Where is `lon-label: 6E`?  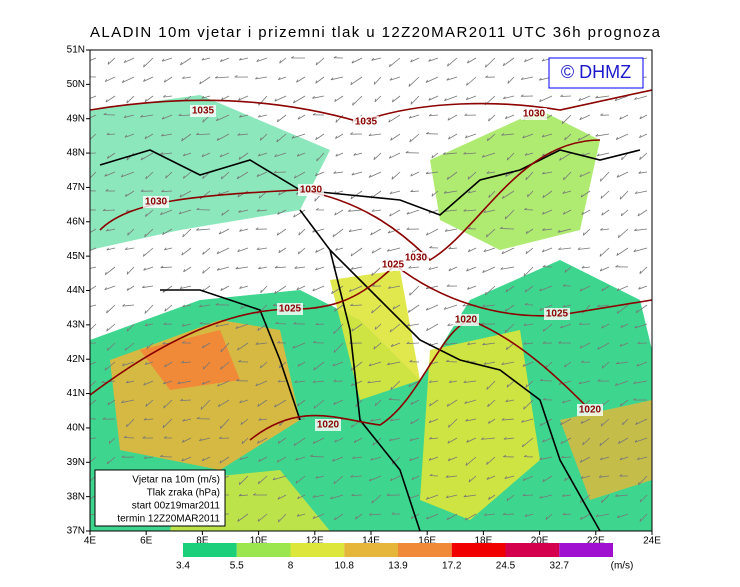
lon-label: 6E is located at coordinates (146, 541).